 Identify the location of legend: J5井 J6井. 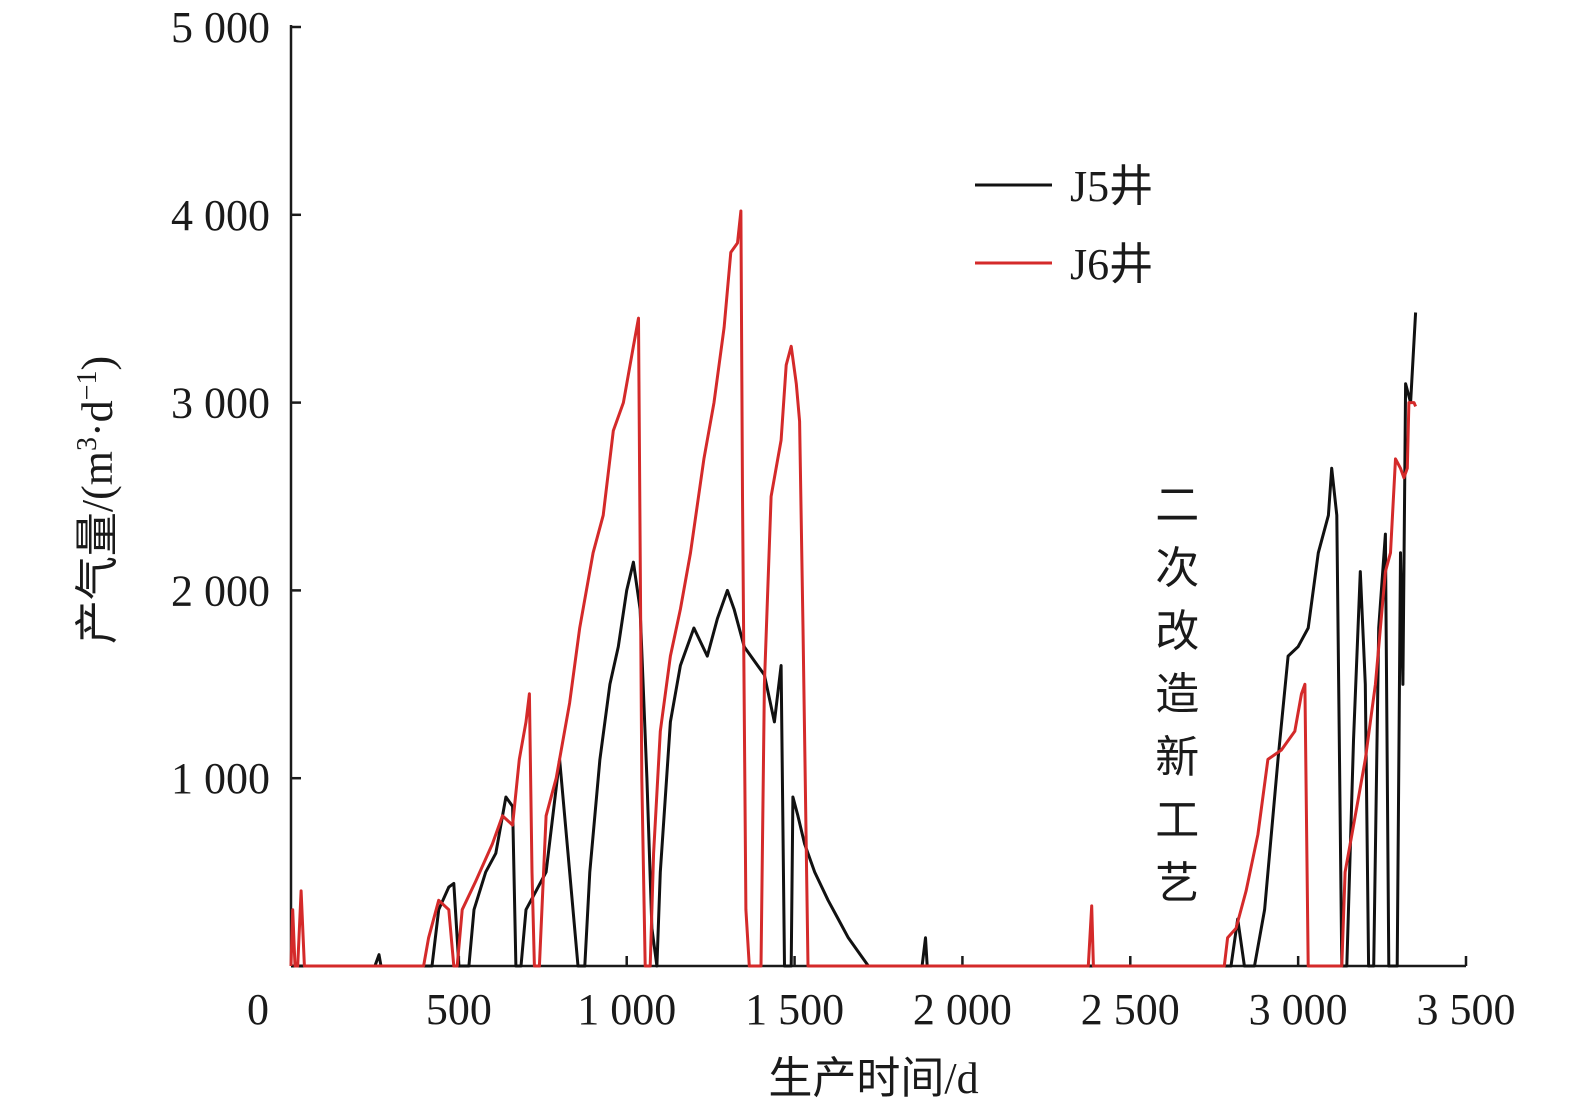
(1064, 225).